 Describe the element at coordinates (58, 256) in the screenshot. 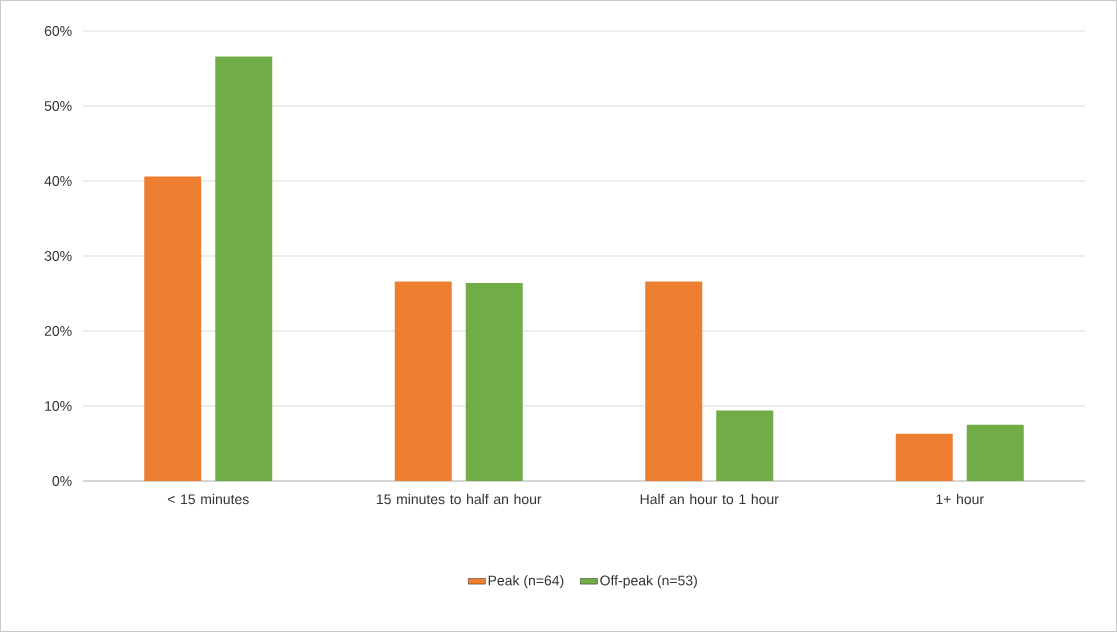

I see `y-tick-label: 30%` at that location.